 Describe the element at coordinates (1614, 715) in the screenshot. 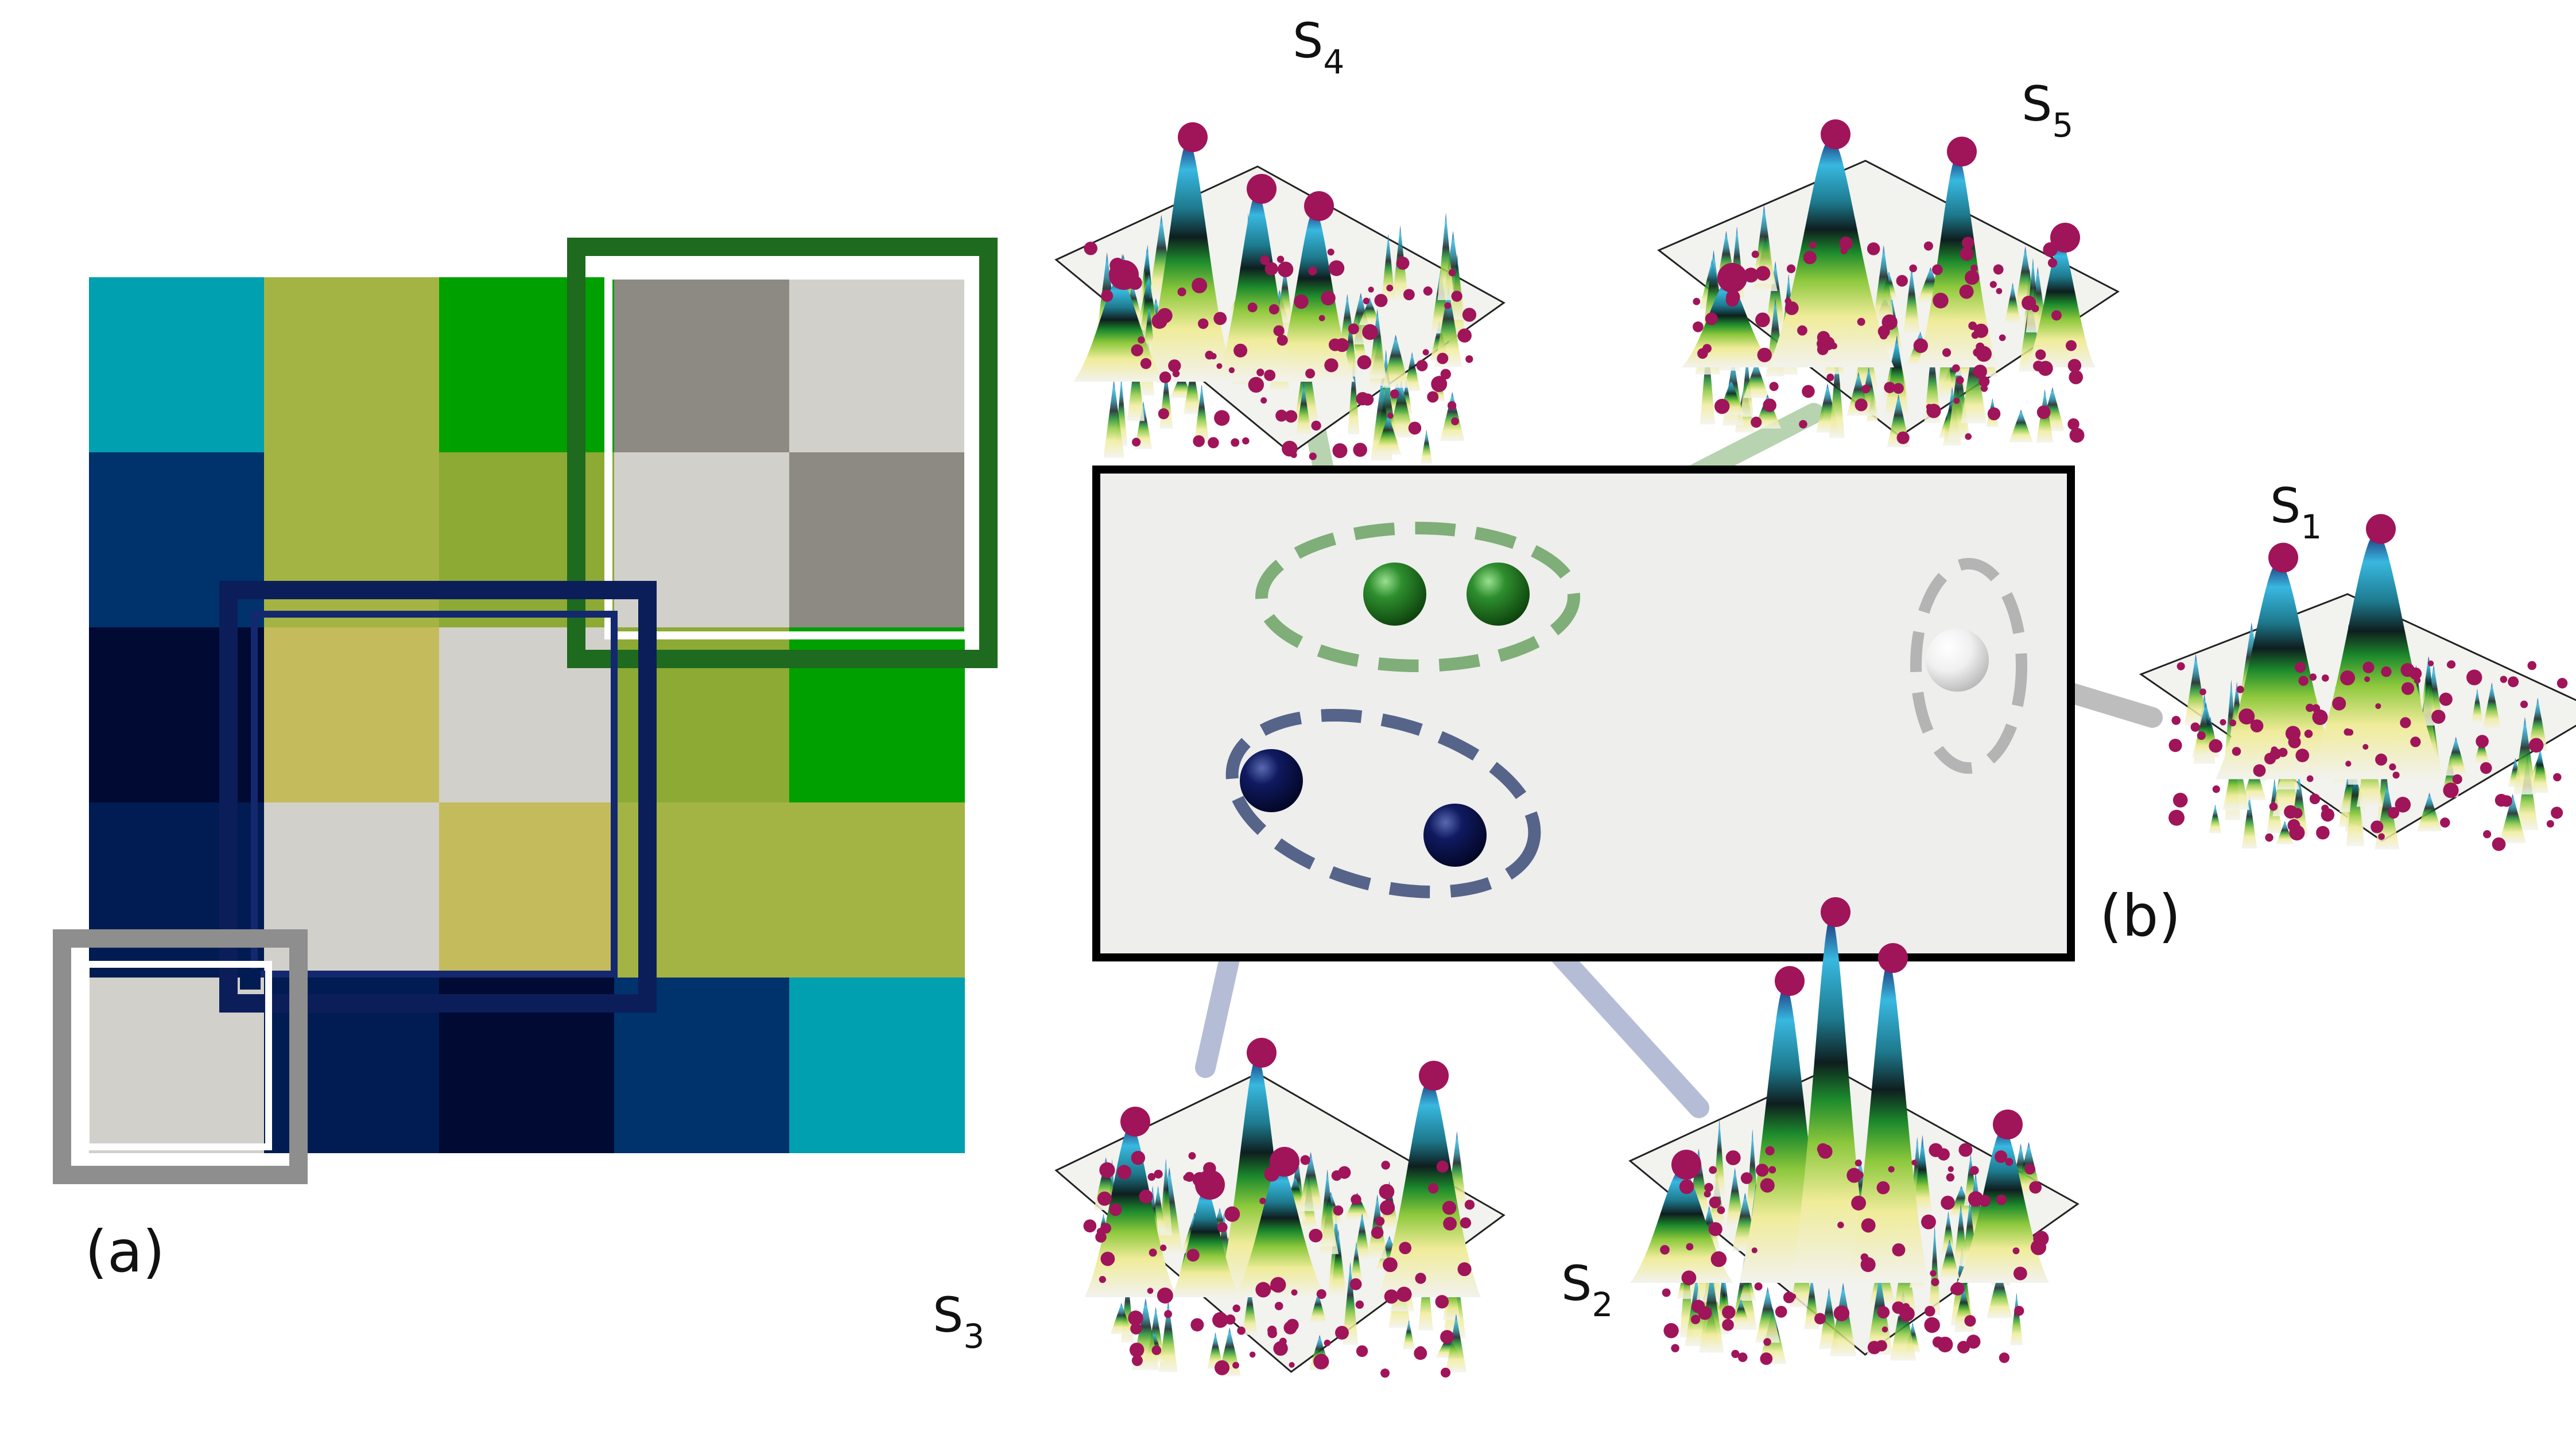

I see `embedding-points` at that location.